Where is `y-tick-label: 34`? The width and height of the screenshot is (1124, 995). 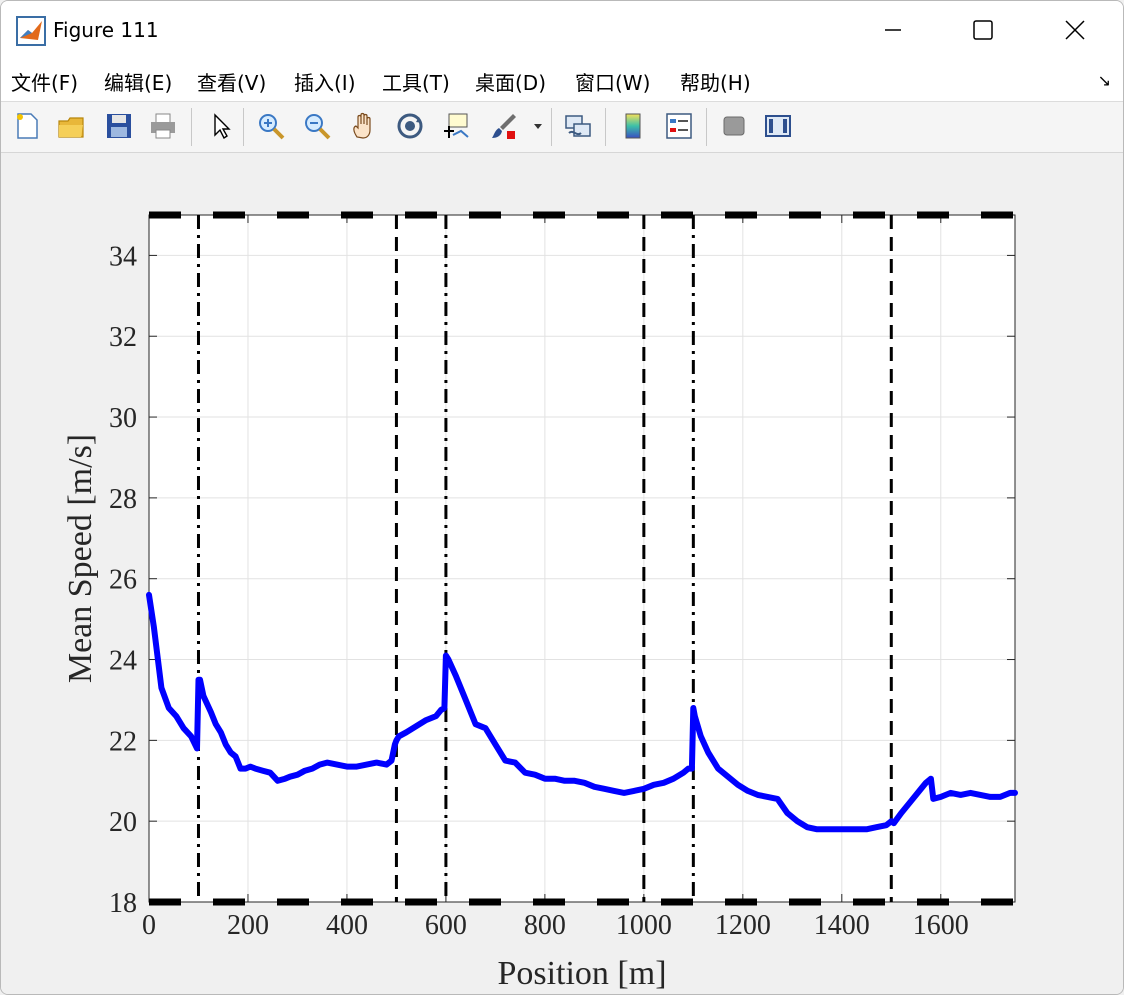
y-tick-label: 34 is located at coordinates (123, 256).